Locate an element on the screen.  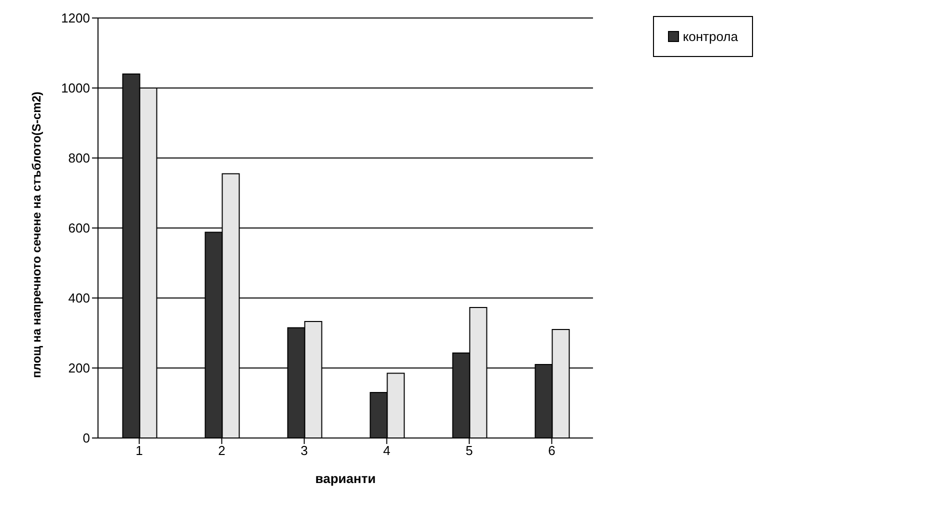
x-axis-title: варианти is located at coordinates (345, 478).